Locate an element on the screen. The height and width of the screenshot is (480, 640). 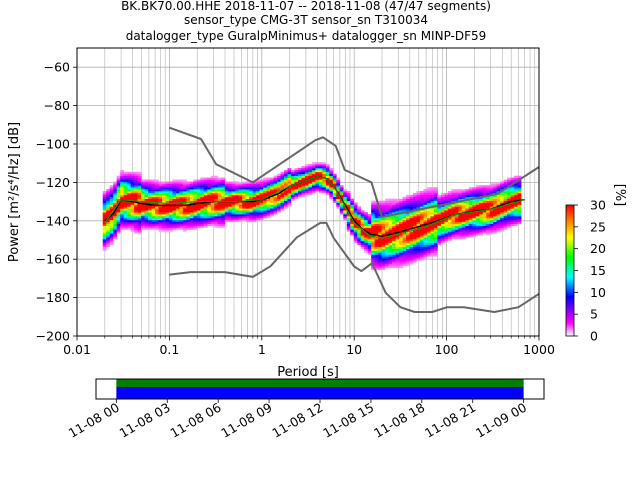
y-tick-label: −60 is located at coordinates (57, 67).